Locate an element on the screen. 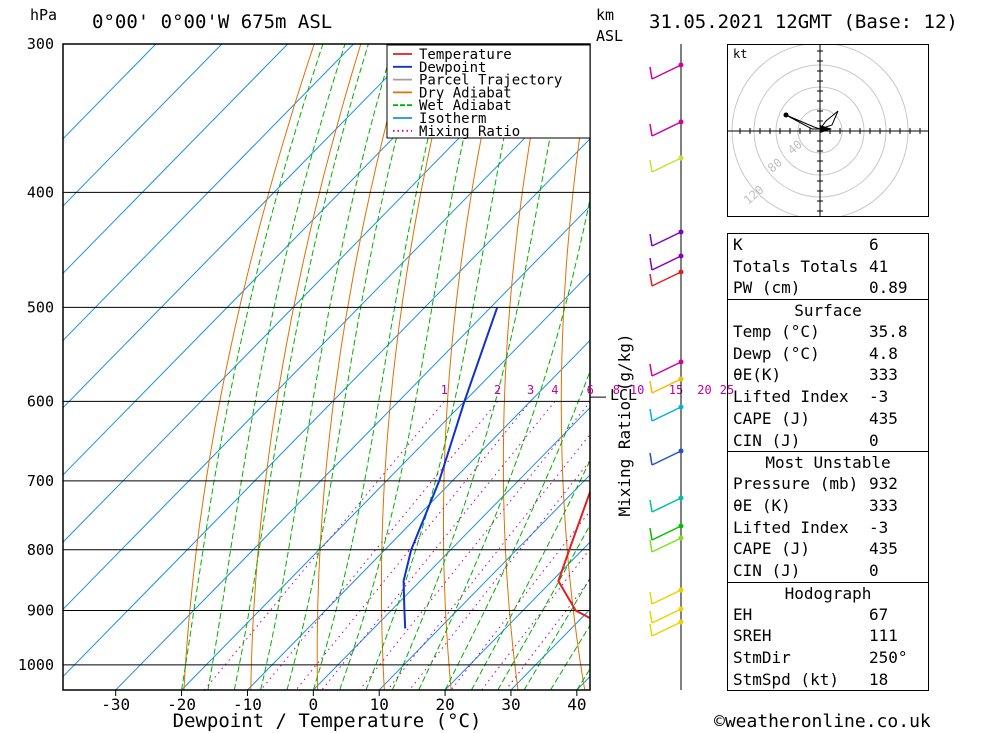 The height and width of the screenshot is (733, 1000). x-tick-label: 10 is located at coordinates (379, 704).